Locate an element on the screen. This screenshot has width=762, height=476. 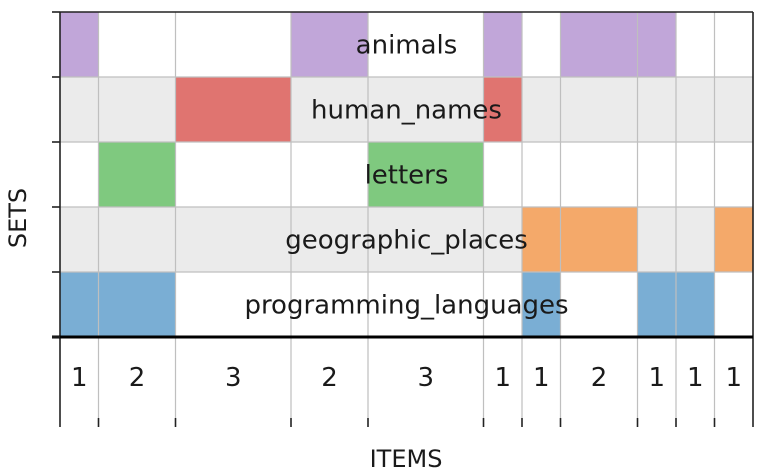
set-label-geographic-places: geographic_places is located at coordinates (406, 241).